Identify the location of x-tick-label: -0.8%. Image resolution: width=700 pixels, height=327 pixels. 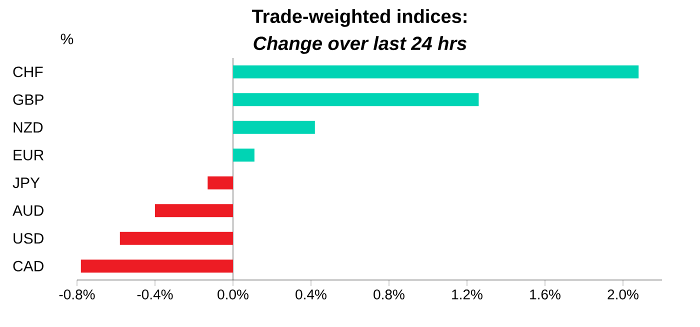
(77, 295).